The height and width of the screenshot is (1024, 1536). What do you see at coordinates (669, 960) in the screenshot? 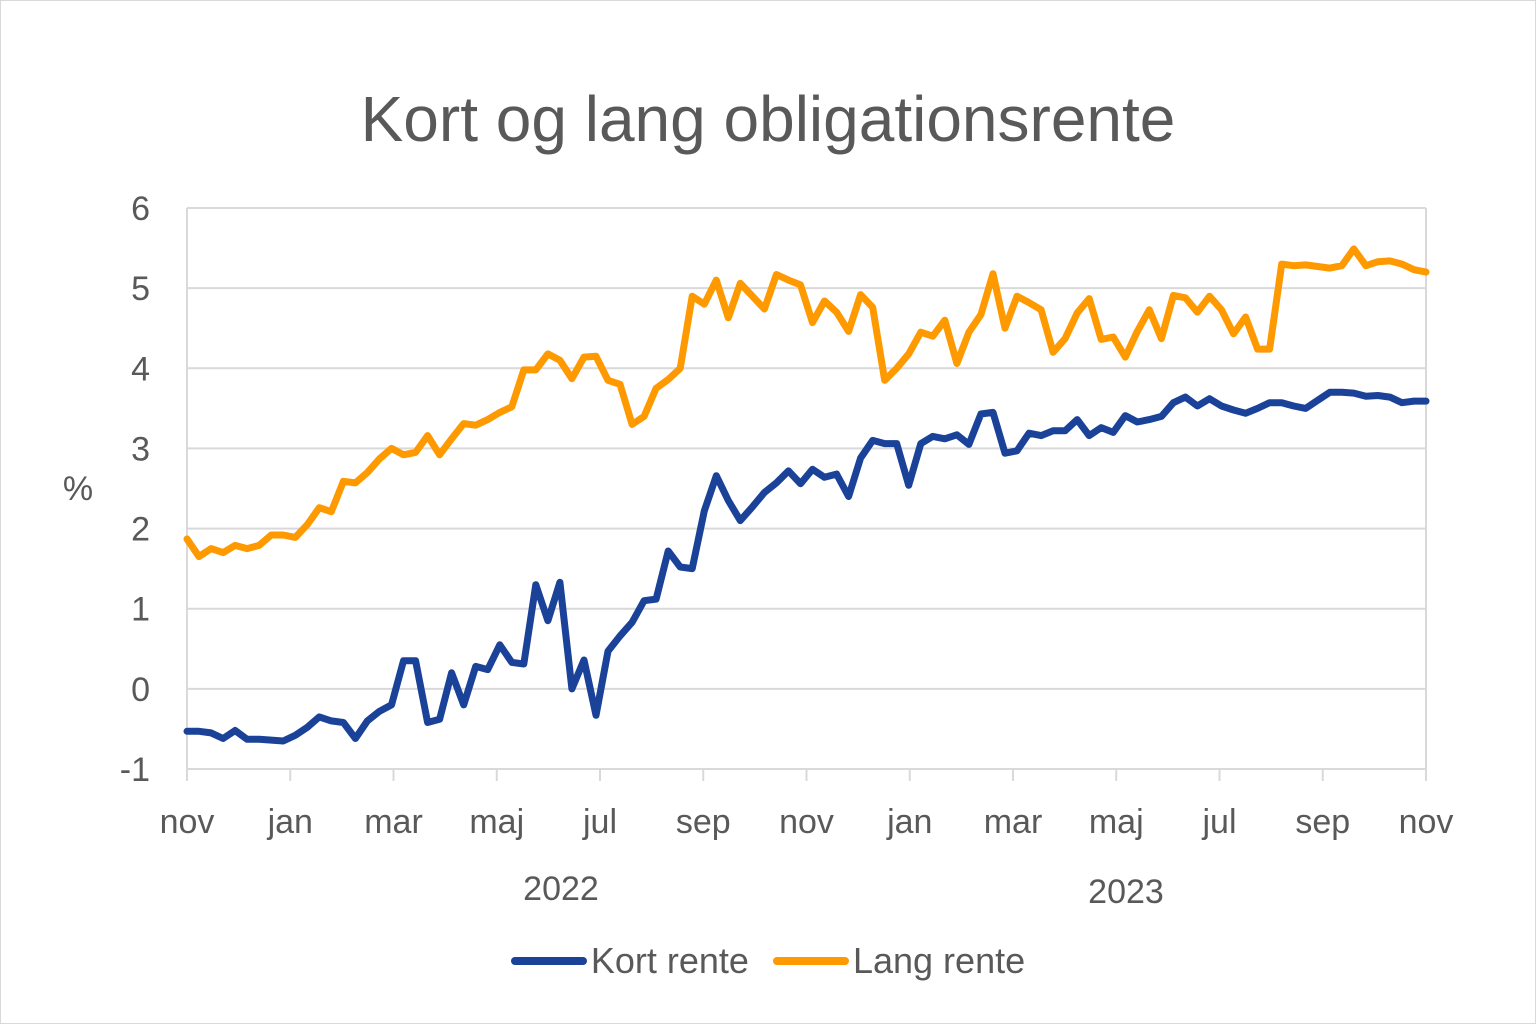
I see `legend-label-kort: Kort rente` at bounding box center [669, 960].